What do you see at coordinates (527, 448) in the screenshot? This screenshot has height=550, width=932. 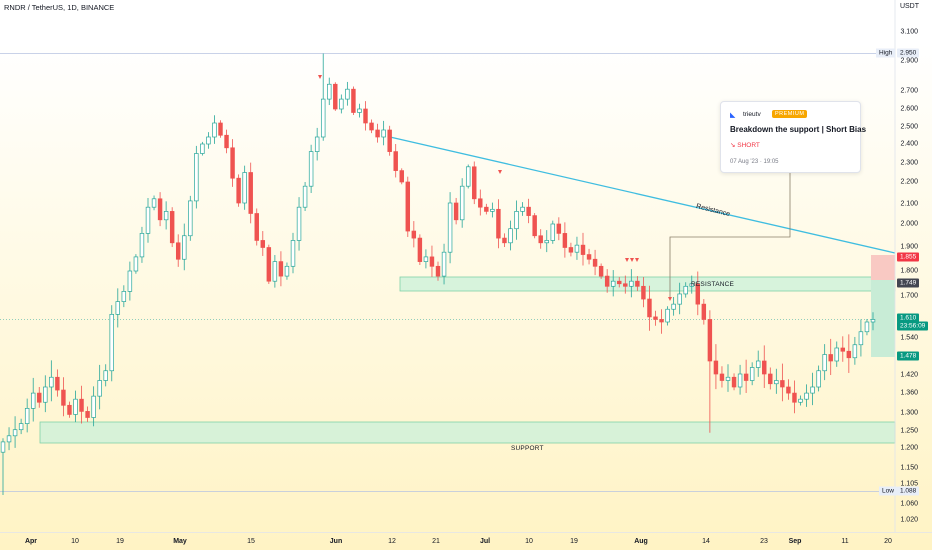 I see `support-zone-label: SUPPORT` at bounding box center [527, 448].